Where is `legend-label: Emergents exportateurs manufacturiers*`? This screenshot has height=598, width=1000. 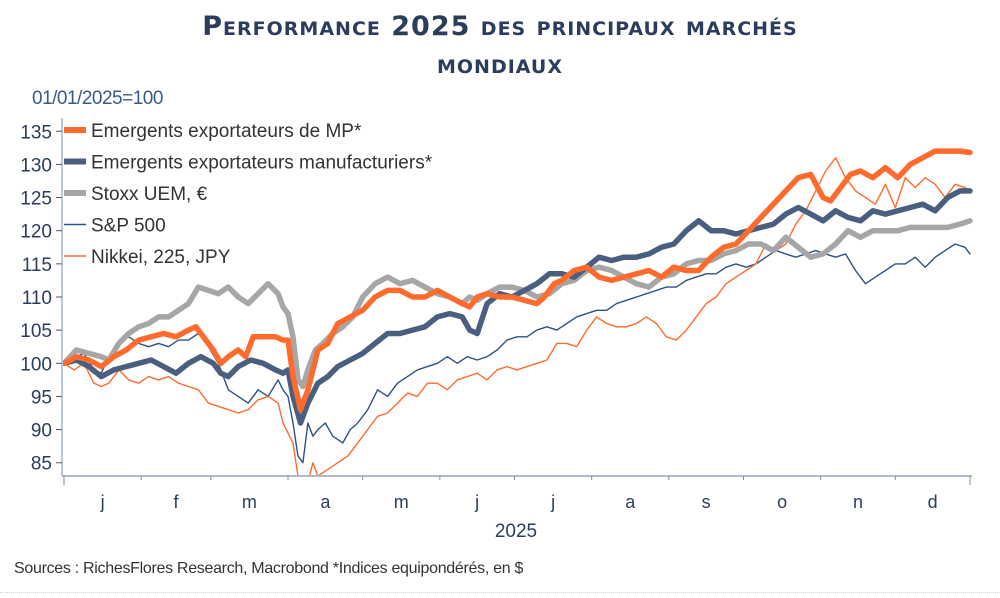
legend-label: Emergents exportateurs manufacturiers* is located at coordinates (262, 163).